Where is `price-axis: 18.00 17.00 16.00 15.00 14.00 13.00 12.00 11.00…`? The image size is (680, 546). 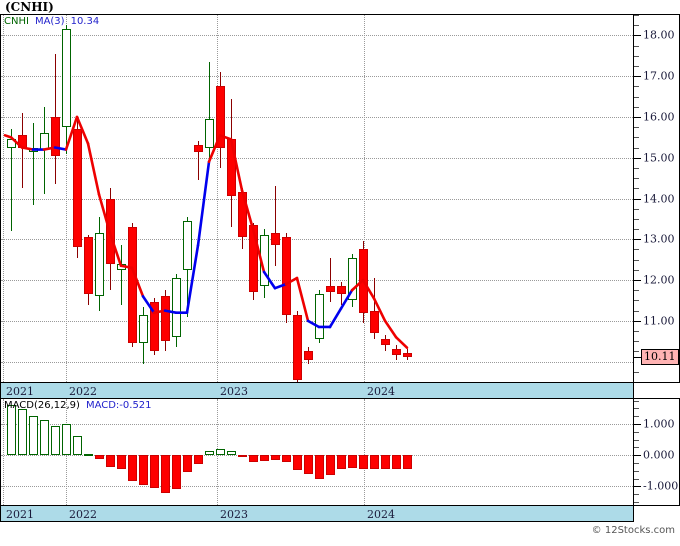
price-axis: 18.00 17.00 16.00 15.00 14.00 13.00 12.00 11.00… is located at coordinates (656, 198).